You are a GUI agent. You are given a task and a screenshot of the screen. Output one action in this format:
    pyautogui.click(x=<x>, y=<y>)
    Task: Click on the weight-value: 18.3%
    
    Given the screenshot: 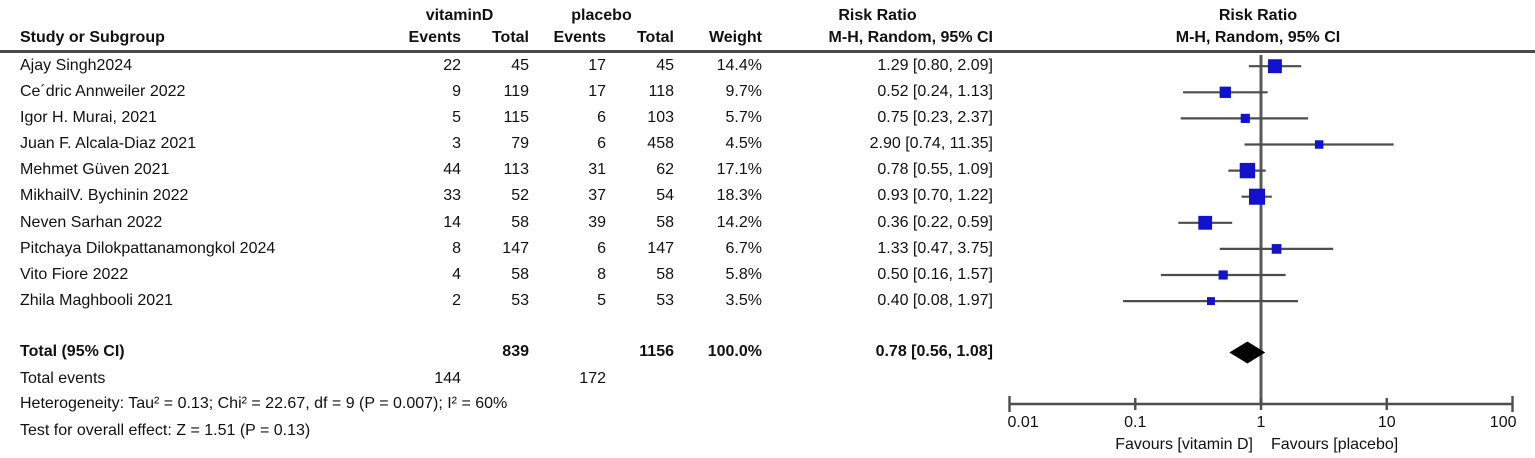 What is the action you would take?
    pyautogui.click(x=739, y=196)
    